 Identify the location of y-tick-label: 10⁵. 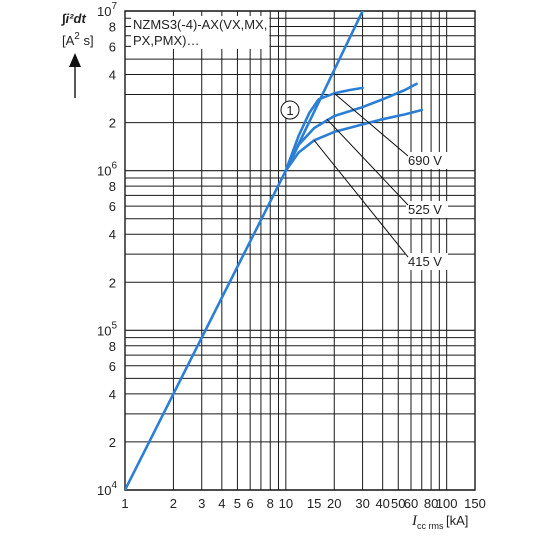
(107, 329).